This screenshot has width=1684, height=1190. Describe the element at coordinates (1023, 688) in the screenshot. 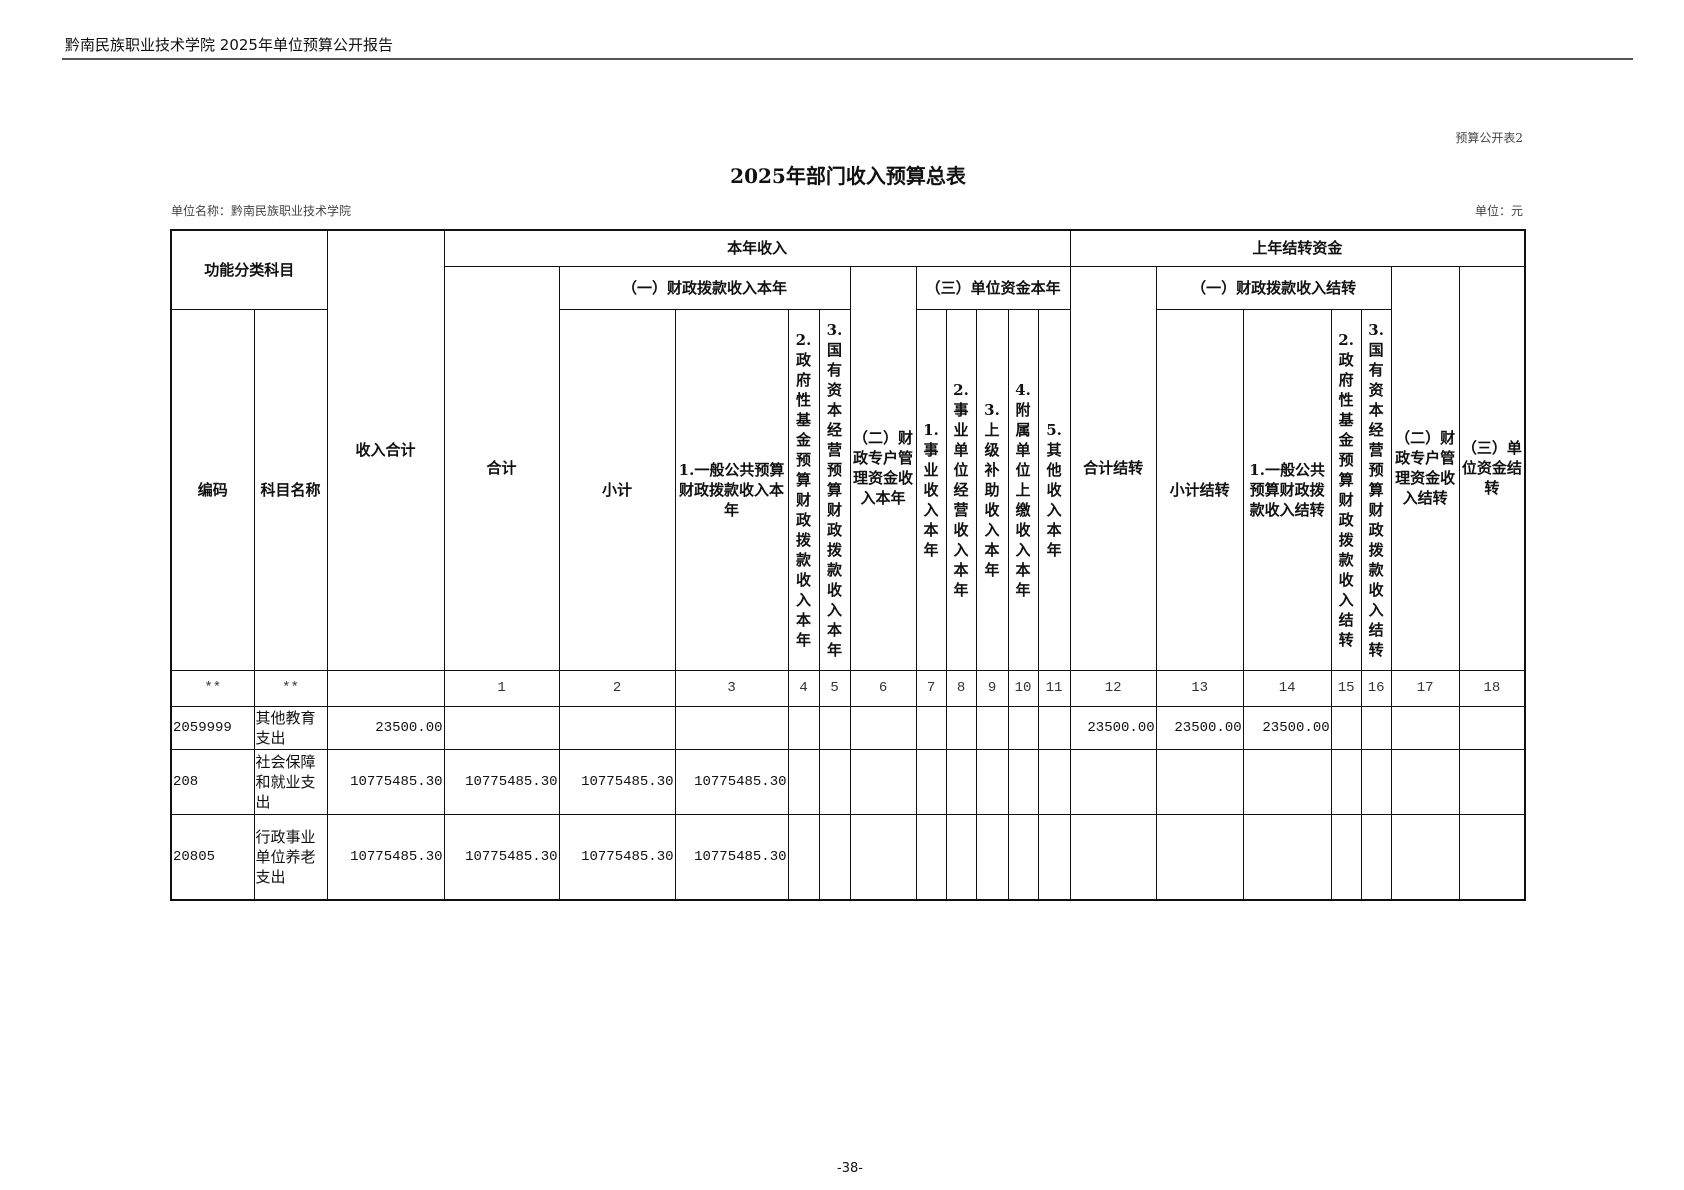

I see `index-cell: 10` at that location.